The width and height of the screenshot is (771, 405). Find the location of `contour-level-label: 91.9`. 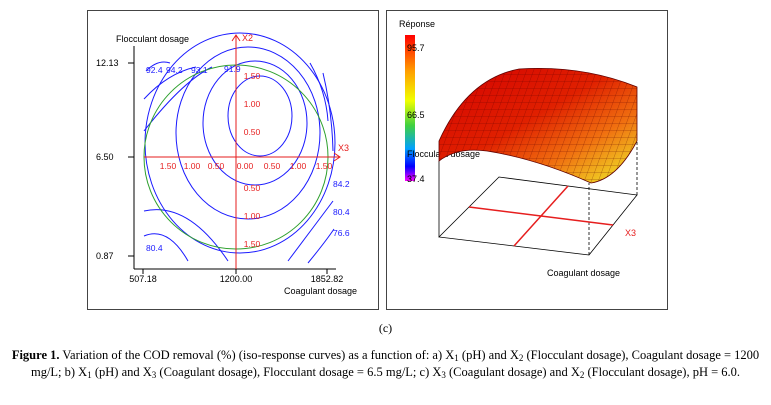

contour-level-label: 91.9 is located at coordinates (232, 69).